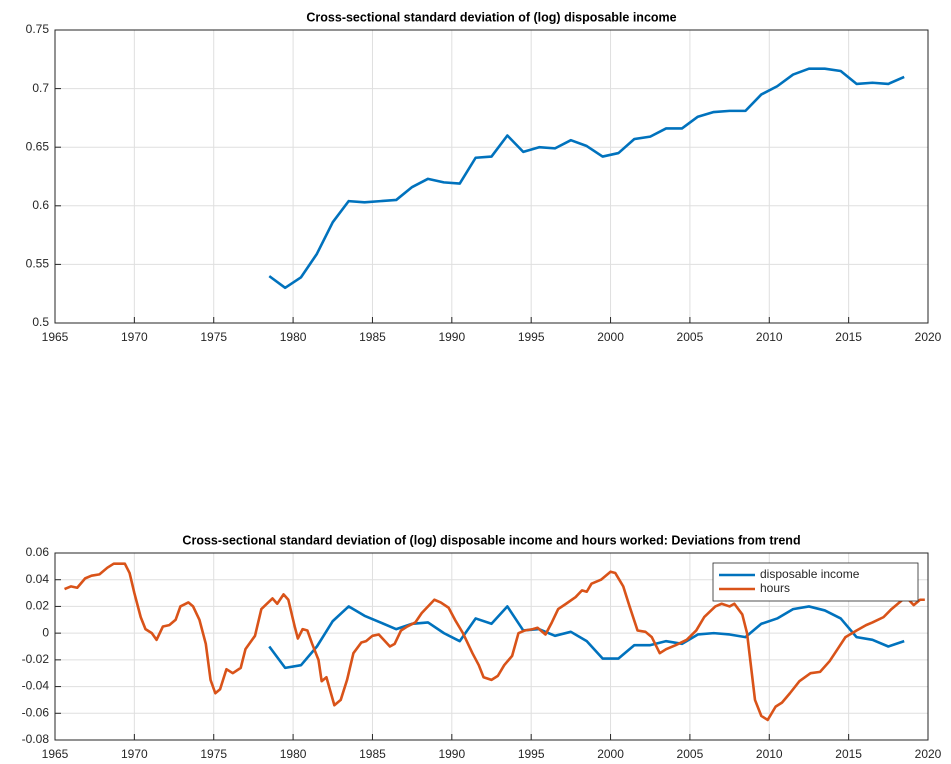 This screenshot has width=951, height=764. Describe the element at coordinates (38, 606) in the screenshot. I see `y-tick-label: 0.02` at that location.